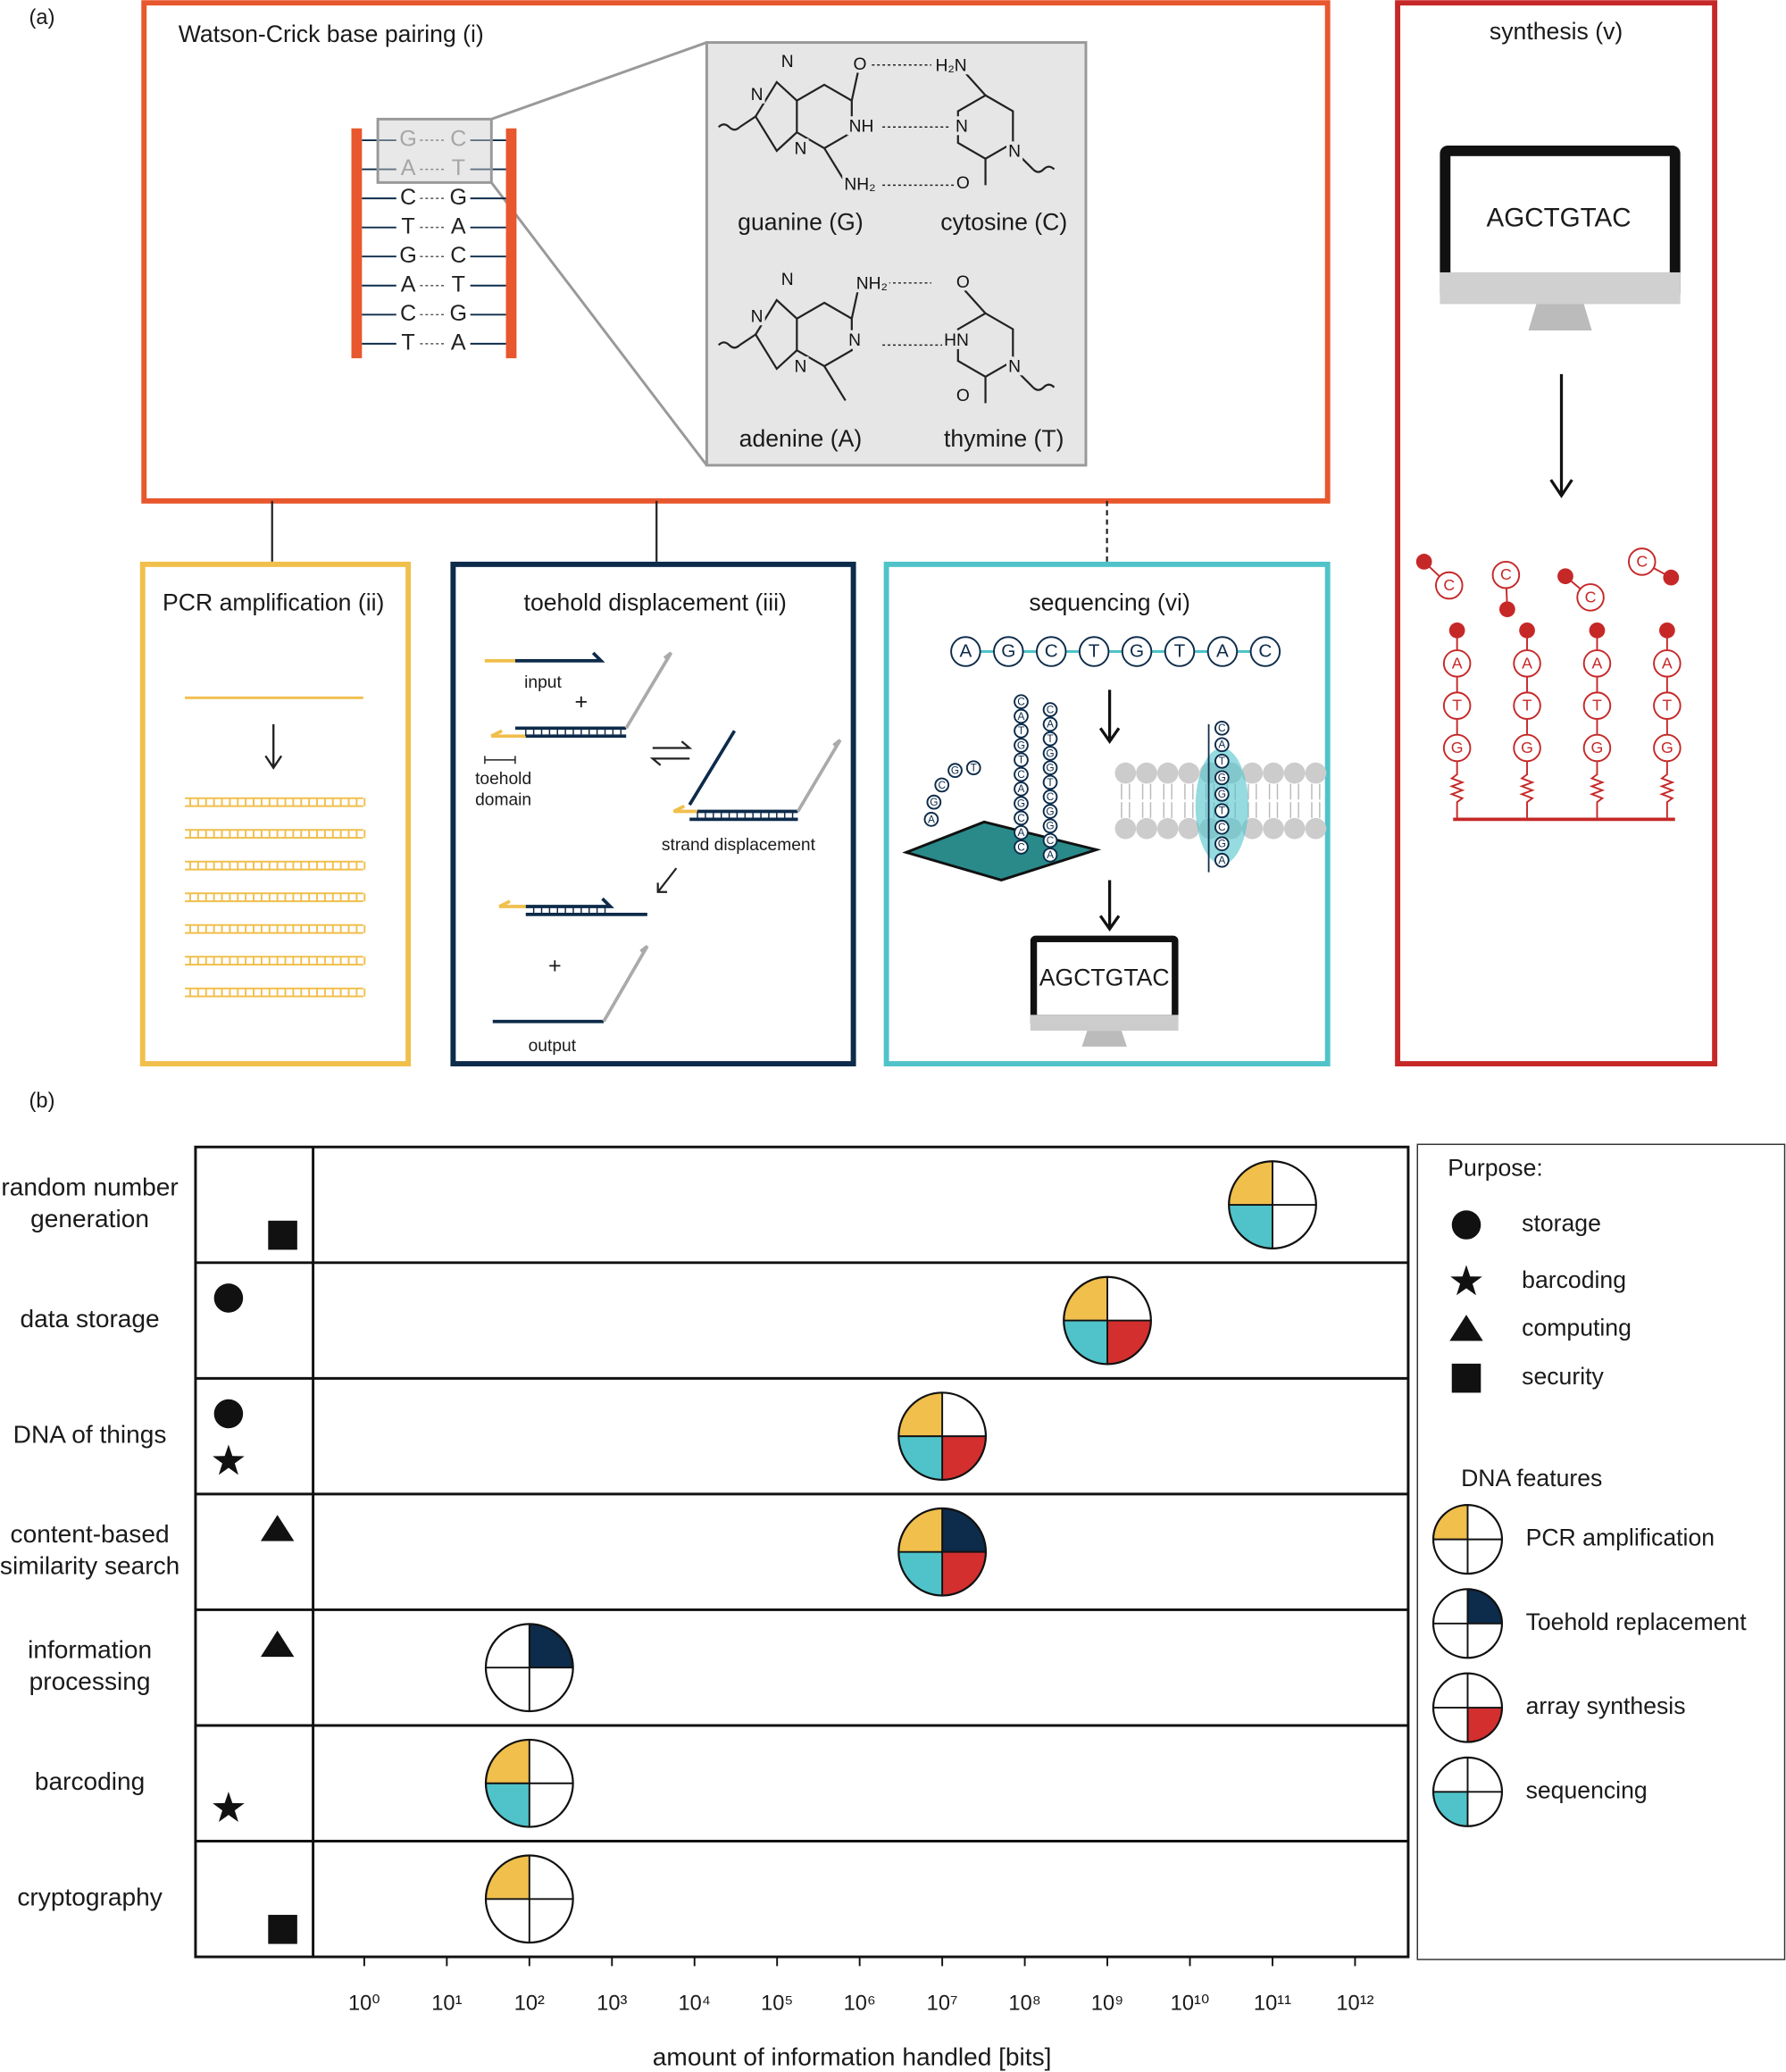 The height and width of the screenshot is (2072, 1786). Describe the element at coordinates (1556, 533) in the screenshot. I see `box-synthesis` at that location.